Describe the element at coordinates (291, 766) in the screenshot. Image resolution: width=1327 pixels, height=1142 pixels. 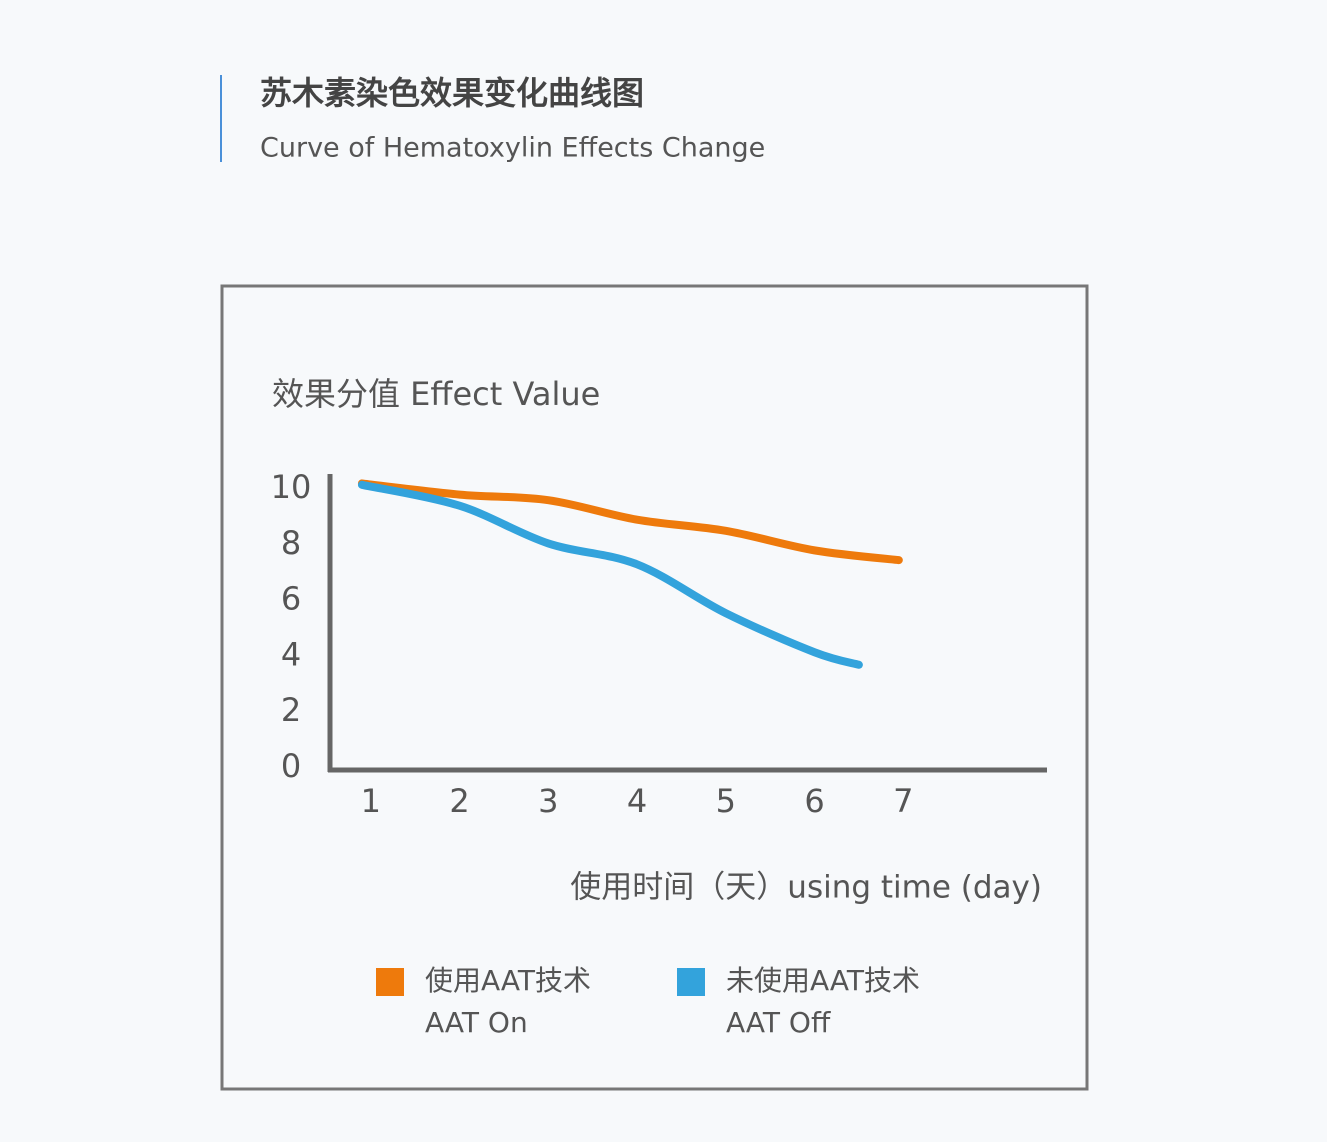
I see `y-tick-label: 0` at that location.